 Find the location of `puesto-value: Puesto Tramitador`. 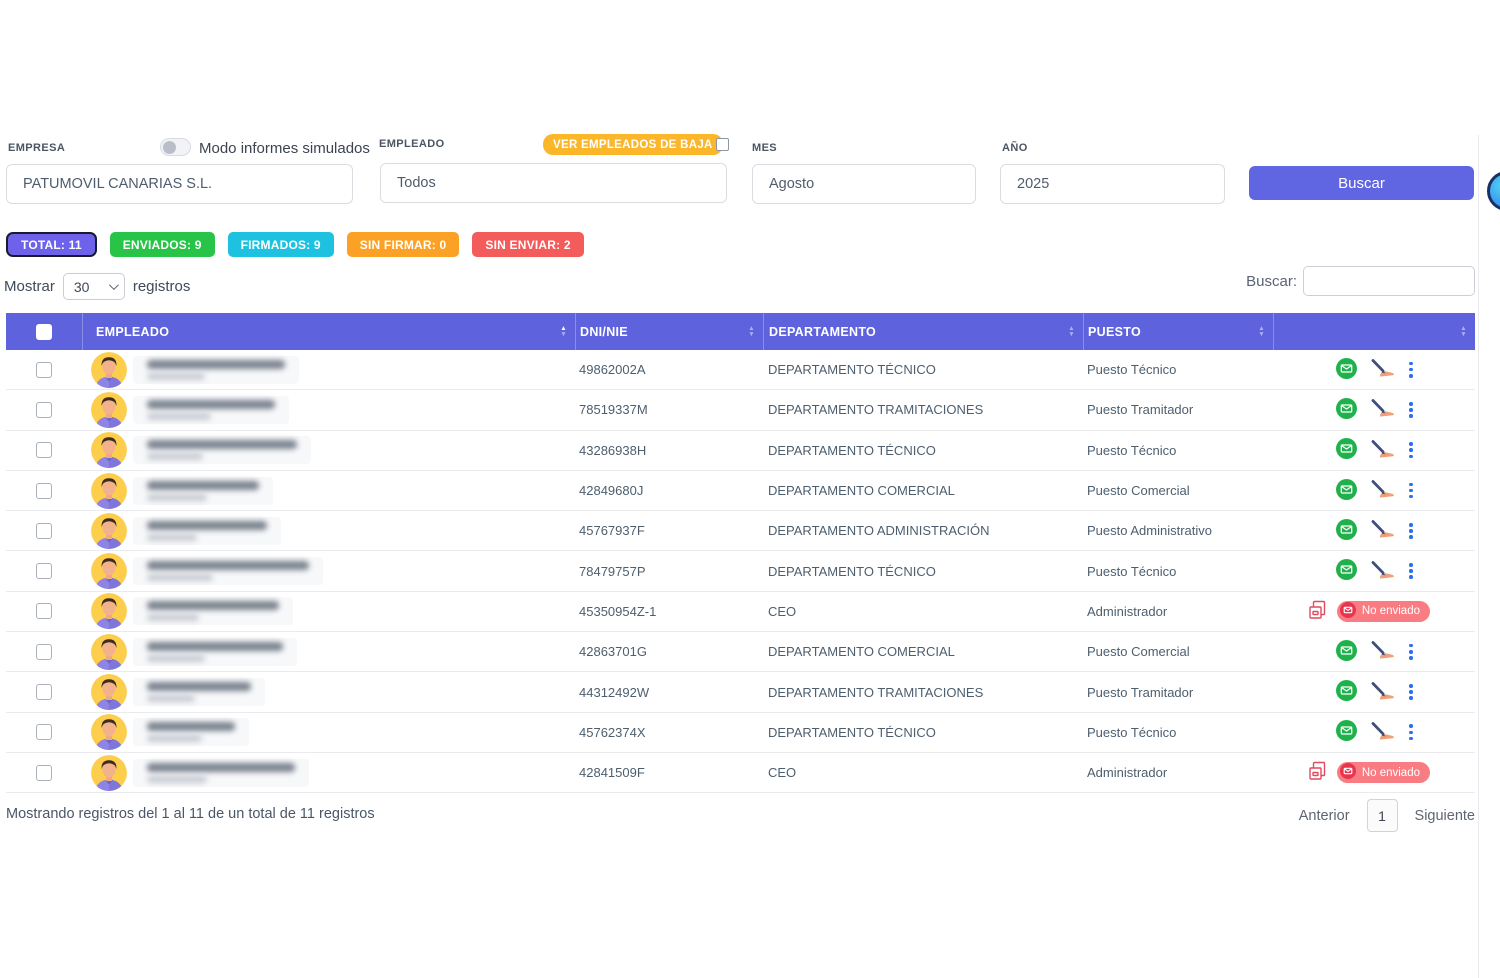

puesto-value: Puesto Tramitador is located at coordinates (1140, 692).